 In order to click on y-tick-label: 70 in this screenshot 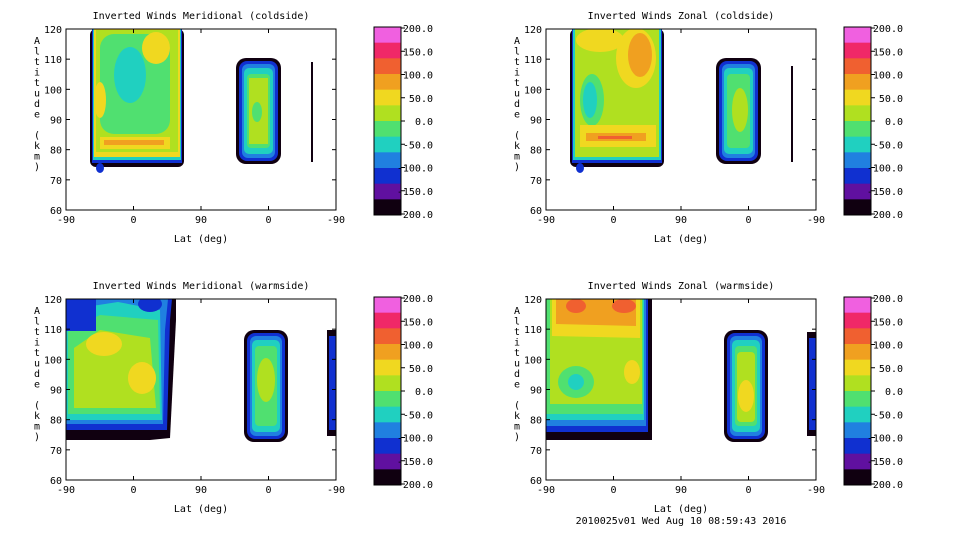, I will do `click(56, 451)`.